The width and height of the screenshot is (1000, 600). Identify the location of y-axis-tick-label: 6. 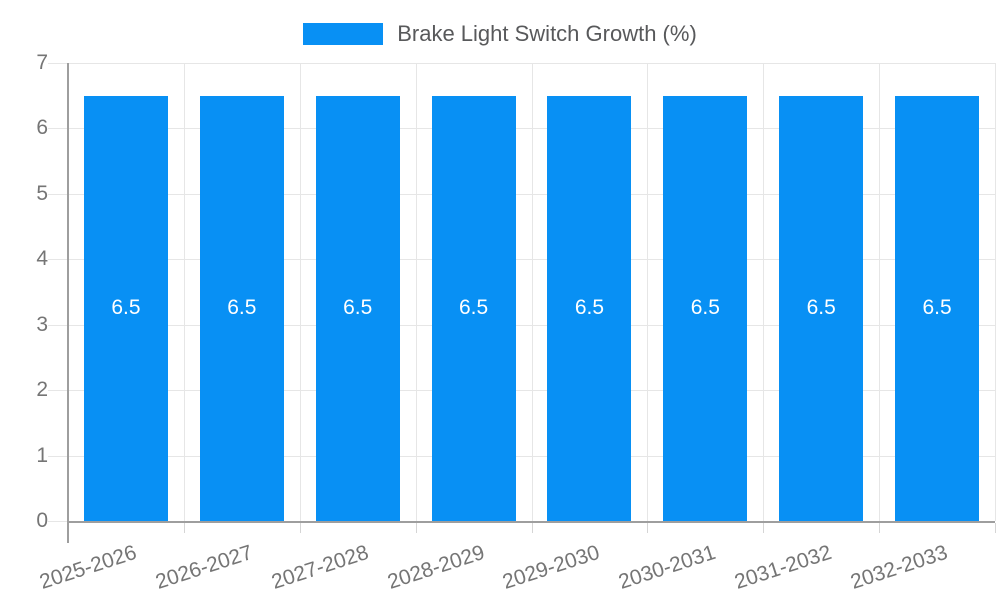
(42, 128).